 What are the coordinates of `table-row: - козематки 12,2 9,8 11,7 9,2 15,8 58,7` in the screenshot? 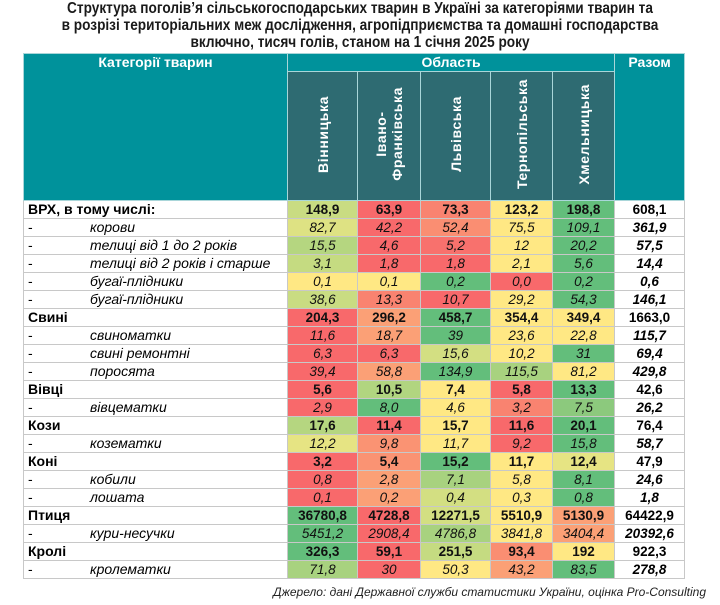 It's located at (354, 443).